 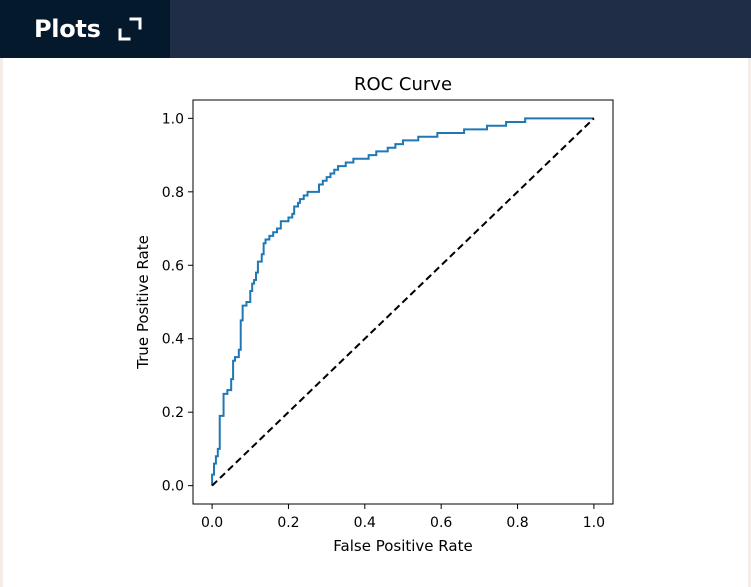 I want to click on x-tick-label: 0.8, so click(x=517, y=523).